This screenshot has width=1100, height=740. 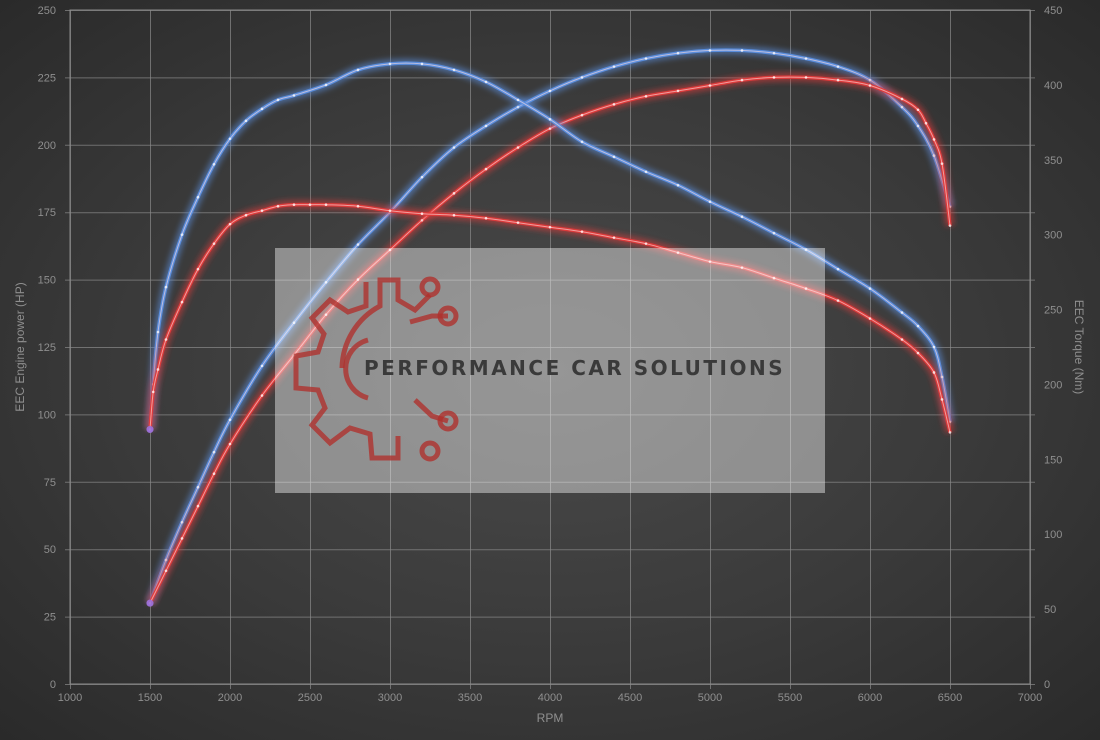 I want to click on right-y-axis-title: EEC Torque (Nm), so click(x=1079, y=347).